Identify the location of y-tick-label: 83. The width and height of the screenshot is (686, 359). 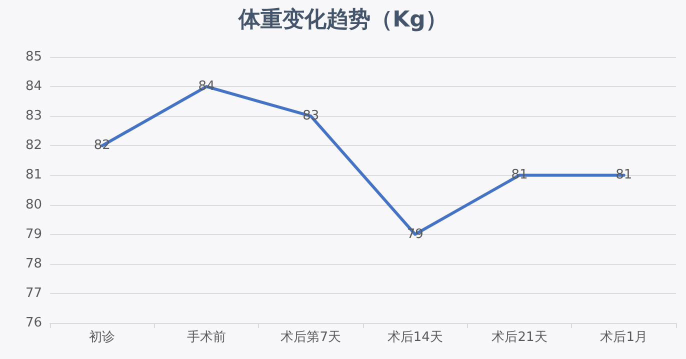
(33, 116).